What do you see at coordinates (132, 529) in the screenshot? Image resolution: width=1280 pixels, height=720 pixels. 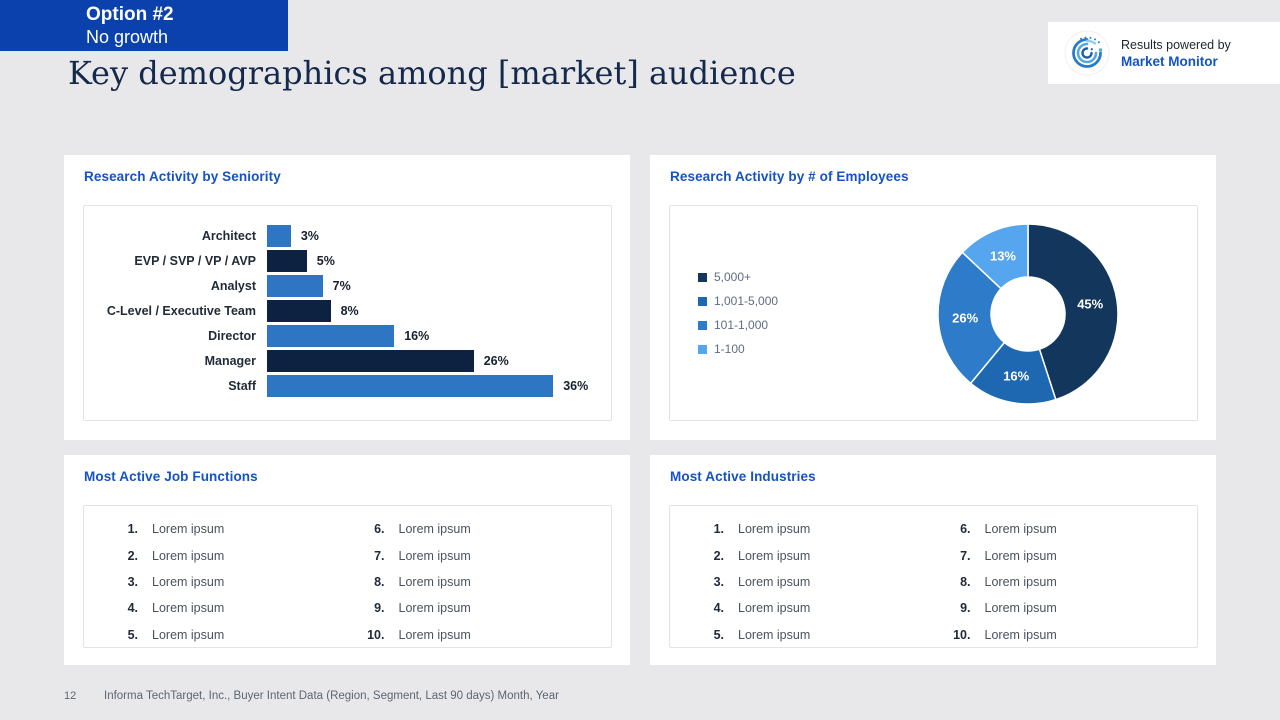 I see `list-item-number: 1.` at bounding box center [132, 529].